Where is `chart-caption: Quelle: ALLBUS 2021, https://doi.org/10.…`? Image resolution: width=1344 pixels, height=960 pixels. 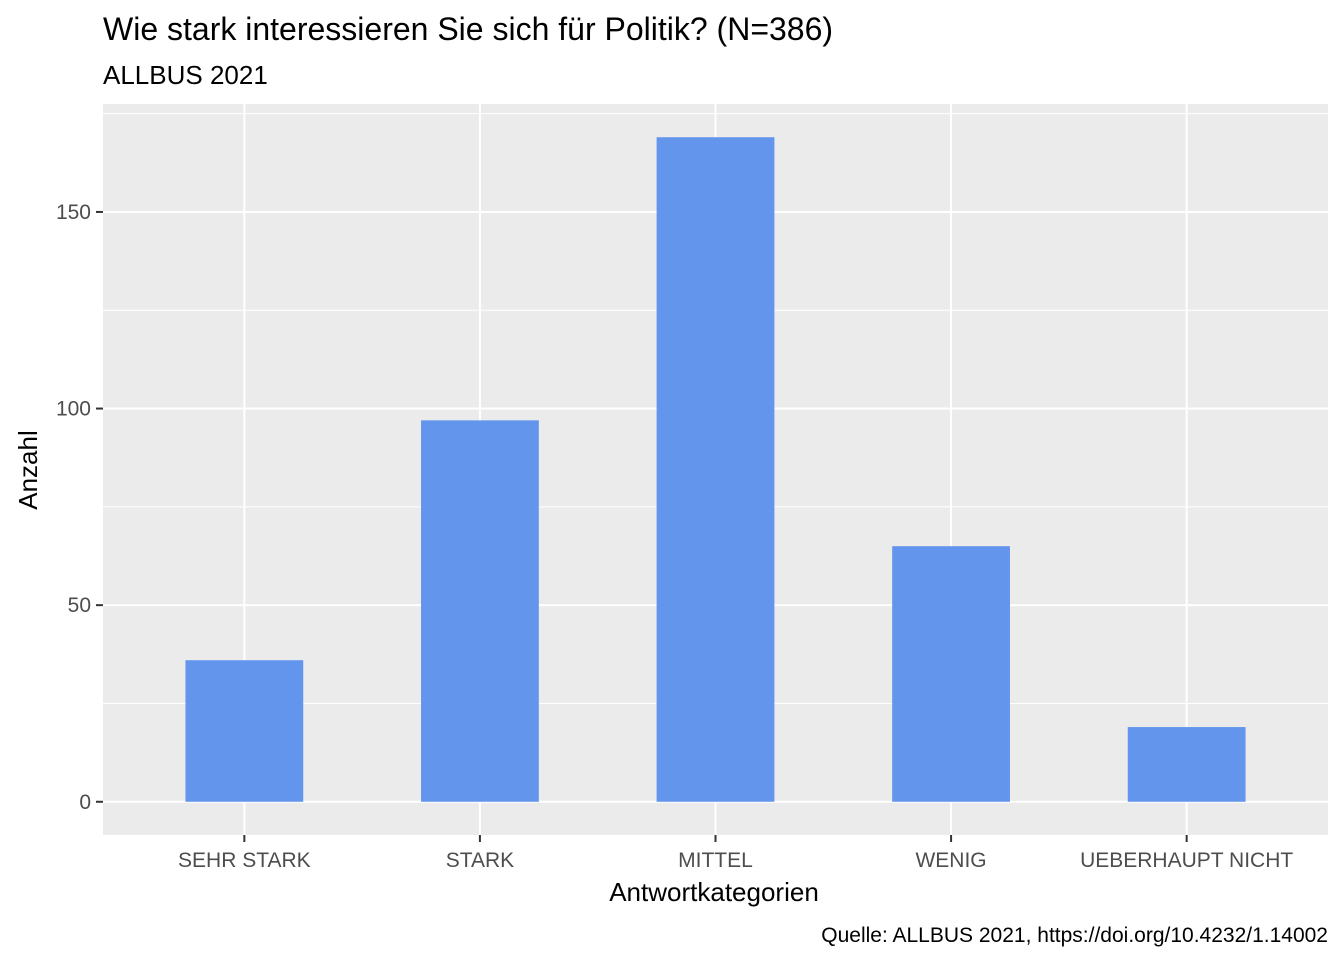
chart-caption: Quelle: ALLBUS 2021, https://doi.org/10.… is located at coordinates (1074, 935).